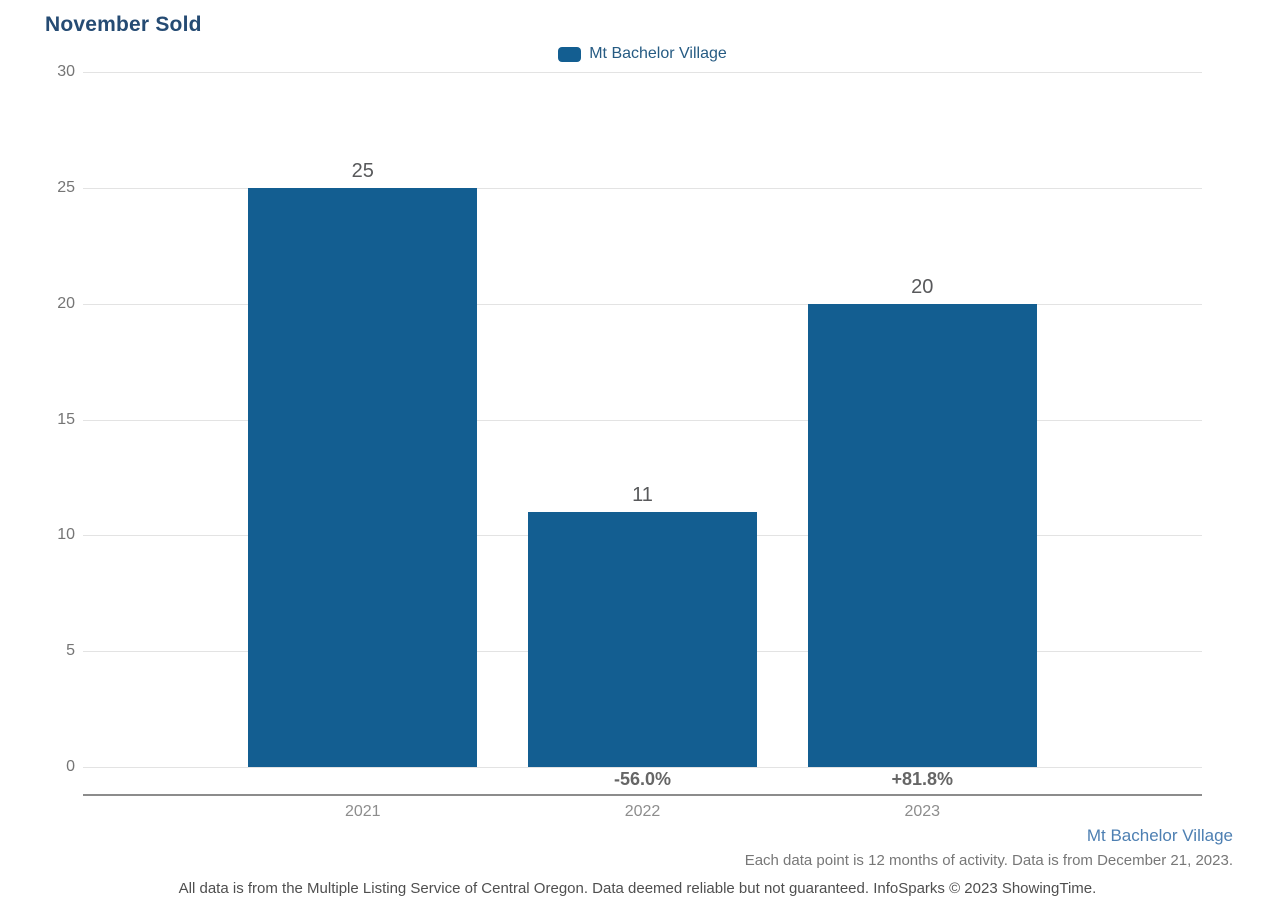 Image resolution: width=1275 pixels, height=916 pixels. What do you see at coordinates (658, 53) in the screenshot?
I see `legend-series-label: Mt Bachelor Village` at bounding box center [658, 53].